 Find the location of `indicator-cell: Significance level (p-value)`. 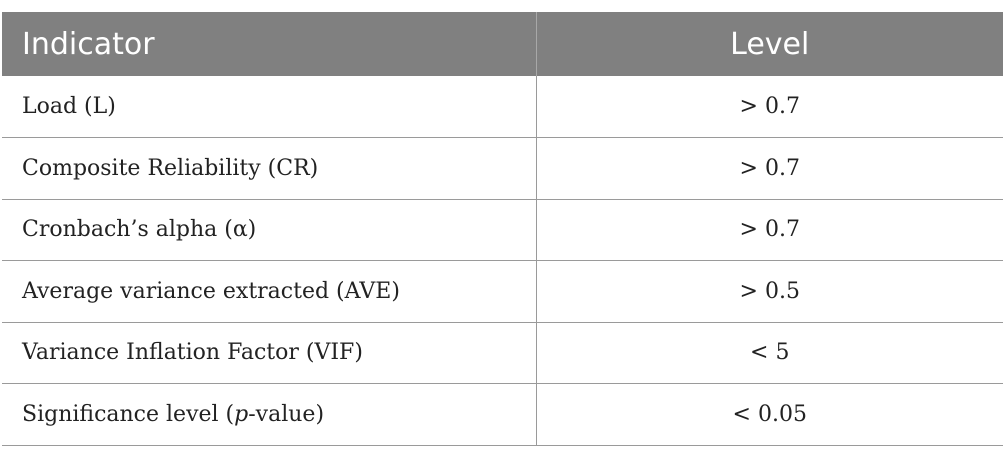

indicator-cell: Significance level (p-value) is located at coordinates (269, 414).